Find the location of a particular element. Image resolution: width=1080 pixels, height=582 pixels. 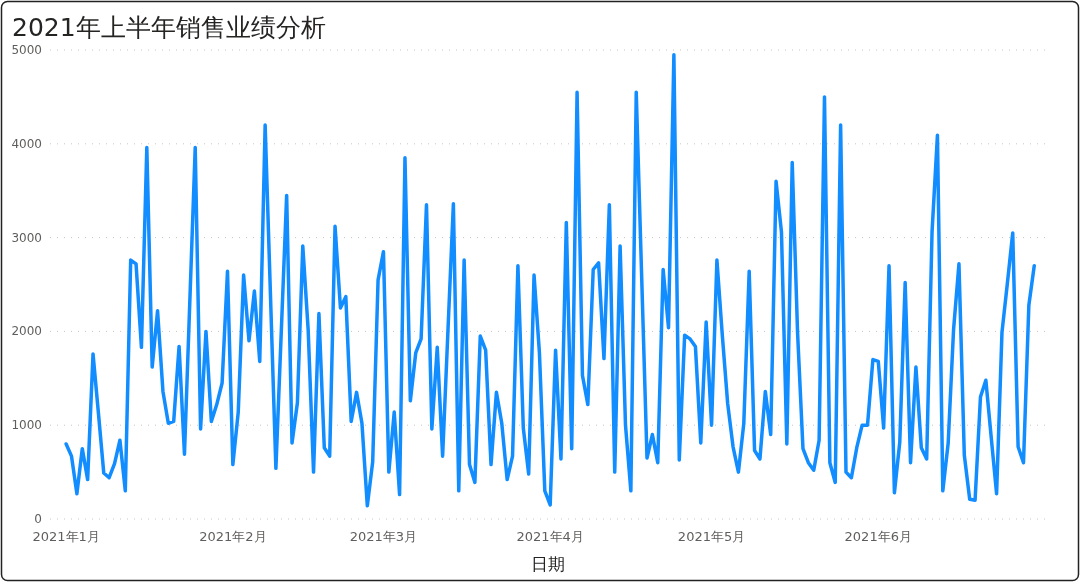

x-tick-label: 2021年5月 is located at coordinates (711, 536).